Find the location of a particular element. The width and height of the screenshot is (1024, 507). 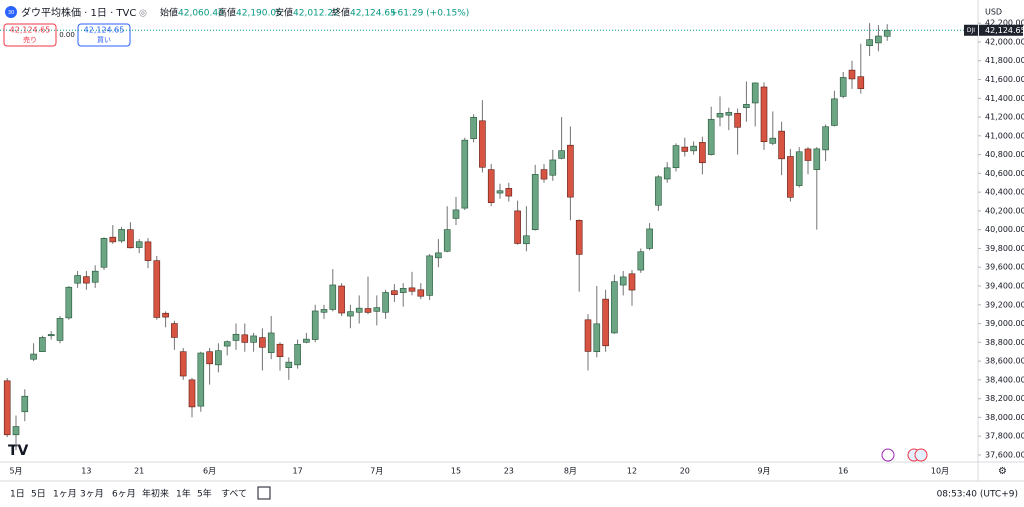

period-button: 年初来 is located at coordinates (155, 494).